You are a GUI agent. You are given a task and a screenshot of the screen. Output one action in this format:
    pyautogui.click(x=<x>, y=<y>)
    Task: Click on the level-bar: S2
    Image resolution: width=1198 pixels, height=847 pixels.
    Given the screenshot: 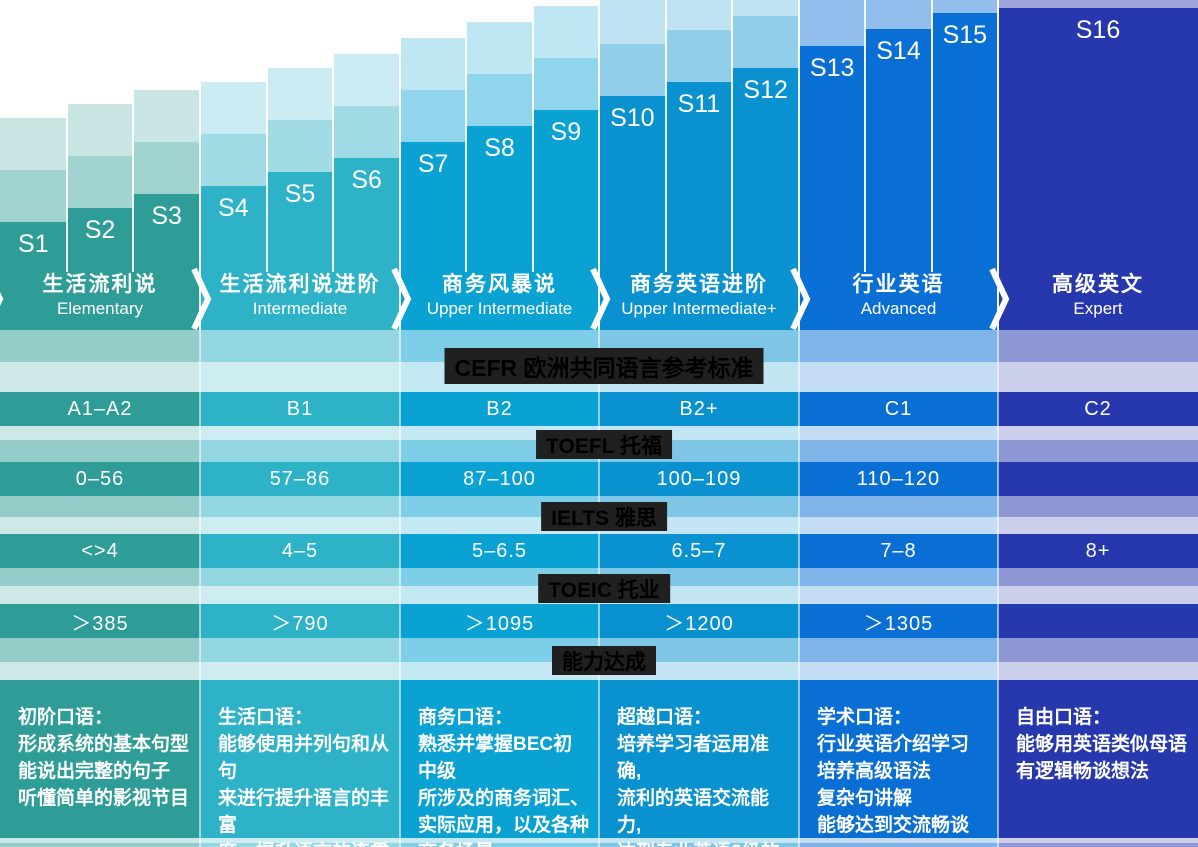 What is the action you would take?
    pyautogui.click(x=100, y=269)
    